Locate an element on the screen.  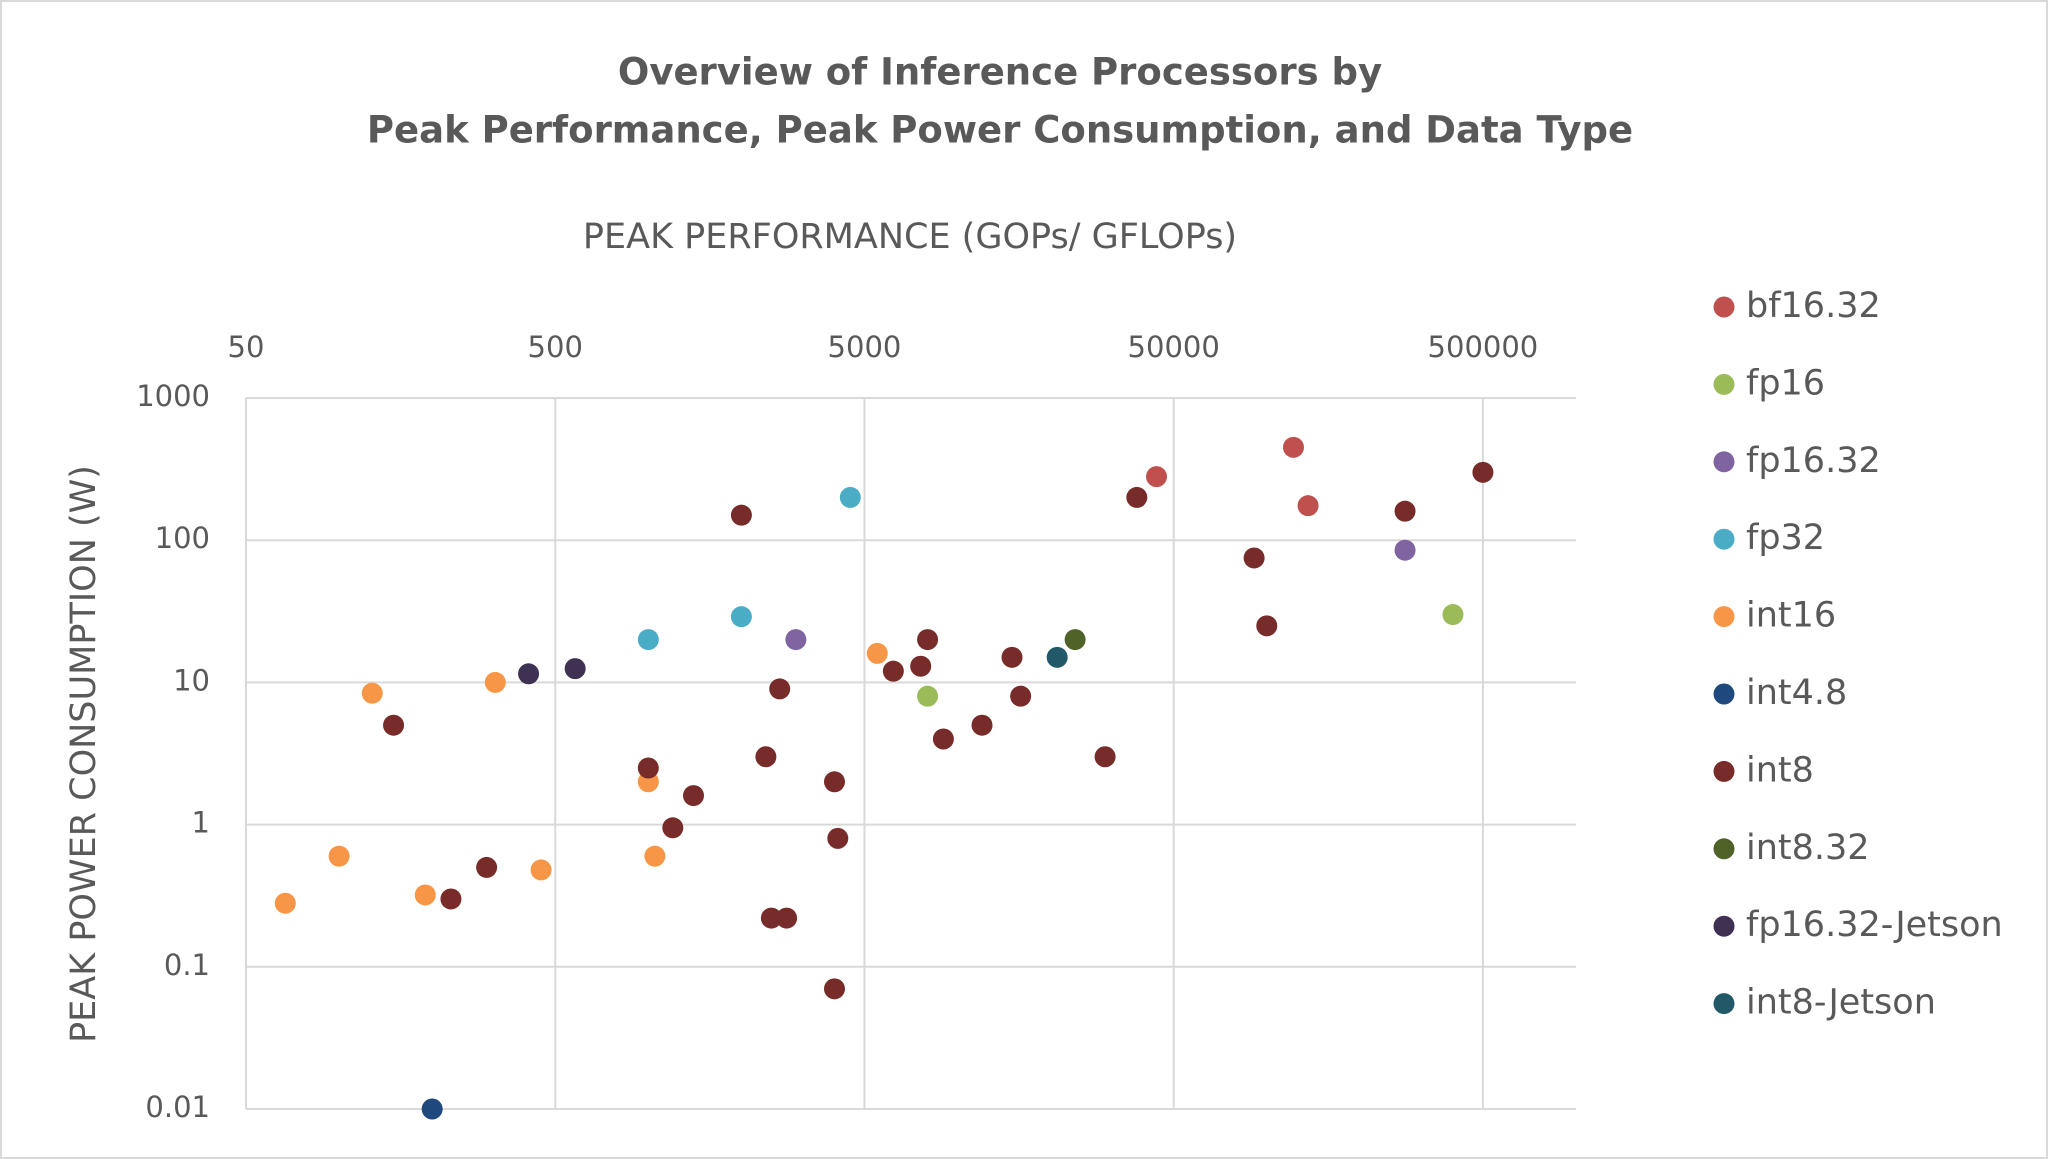
legend-label: bf16.32 is located at coordinates (1813, 306).